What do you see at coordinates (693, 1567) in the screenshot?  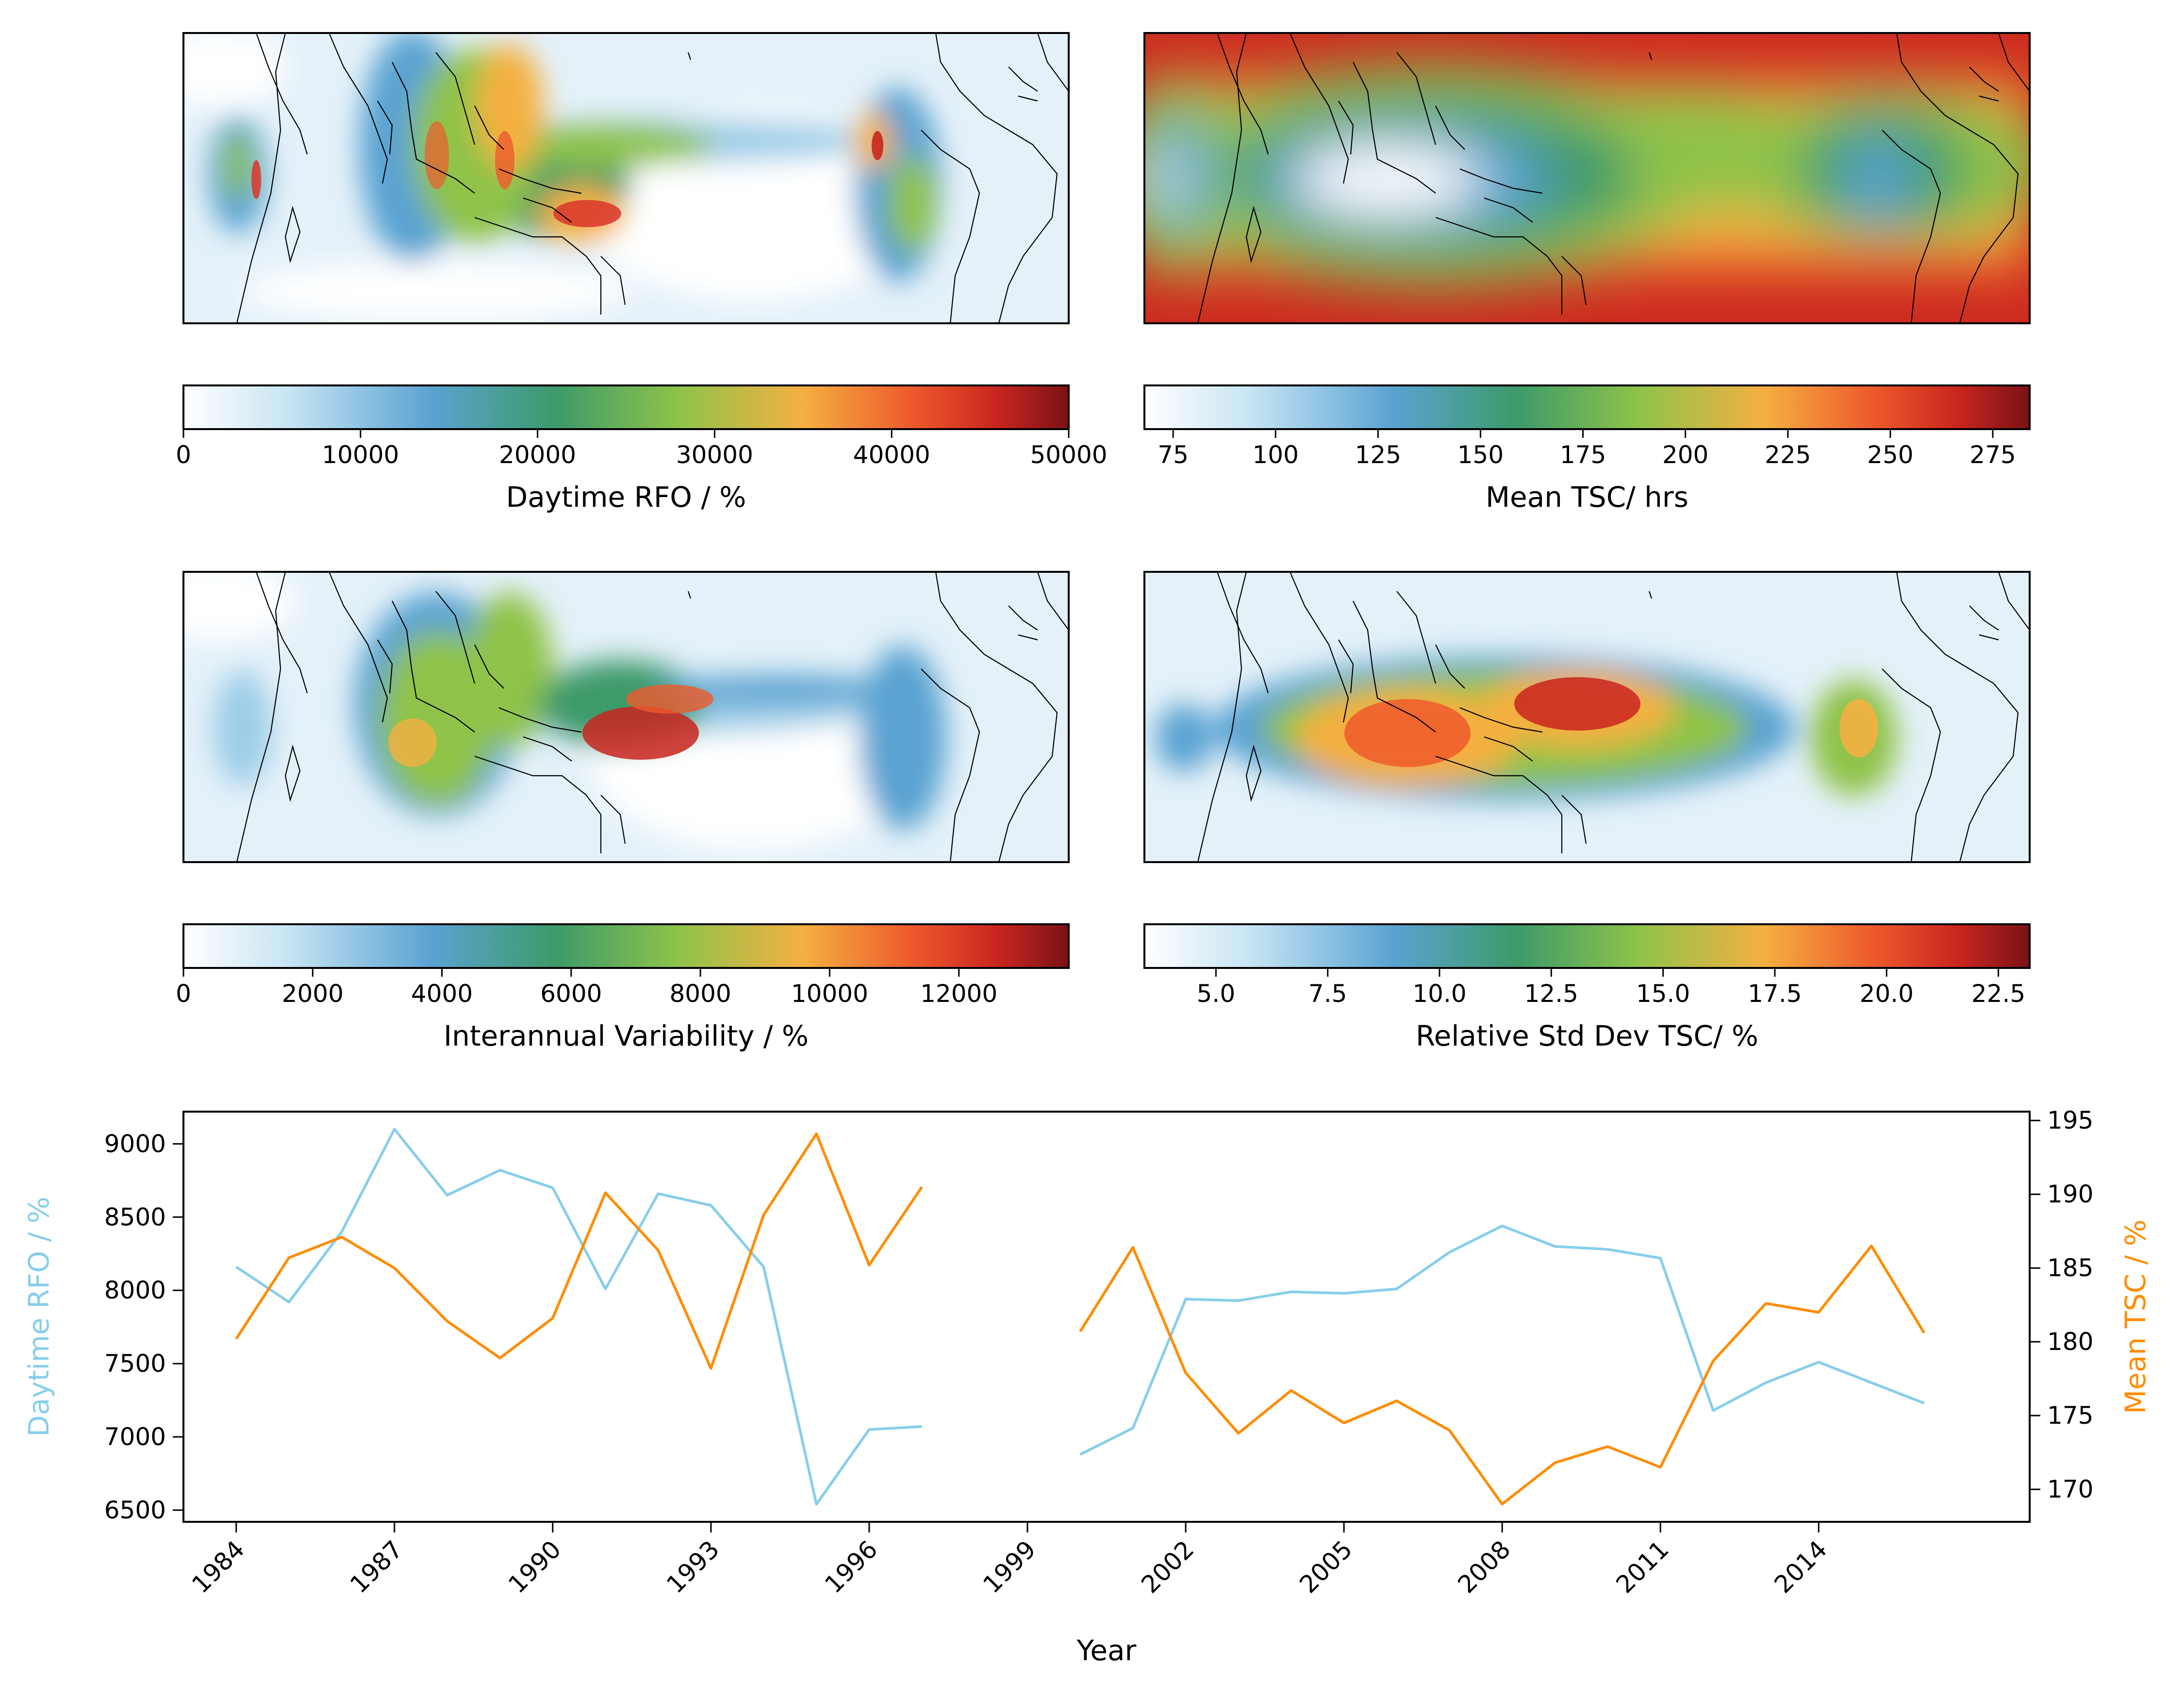 I see `x-tick-label: 1993` at bounding box center [693, 1567].